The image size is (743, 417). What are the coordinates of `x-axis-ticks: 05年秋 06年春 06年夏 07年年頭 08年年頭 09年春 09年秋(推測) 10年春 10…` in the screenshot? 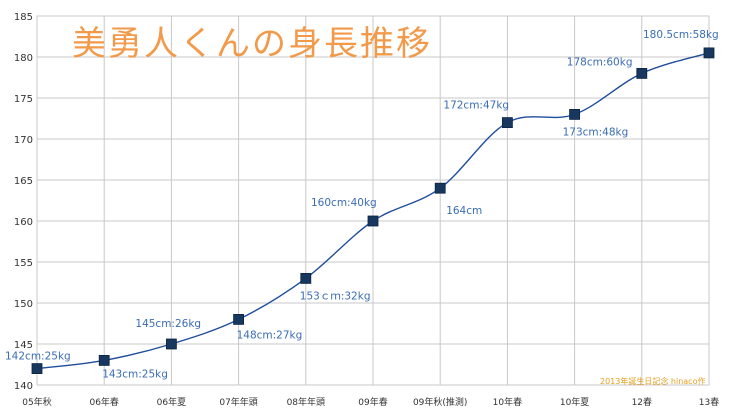 It's located at (370, 402).